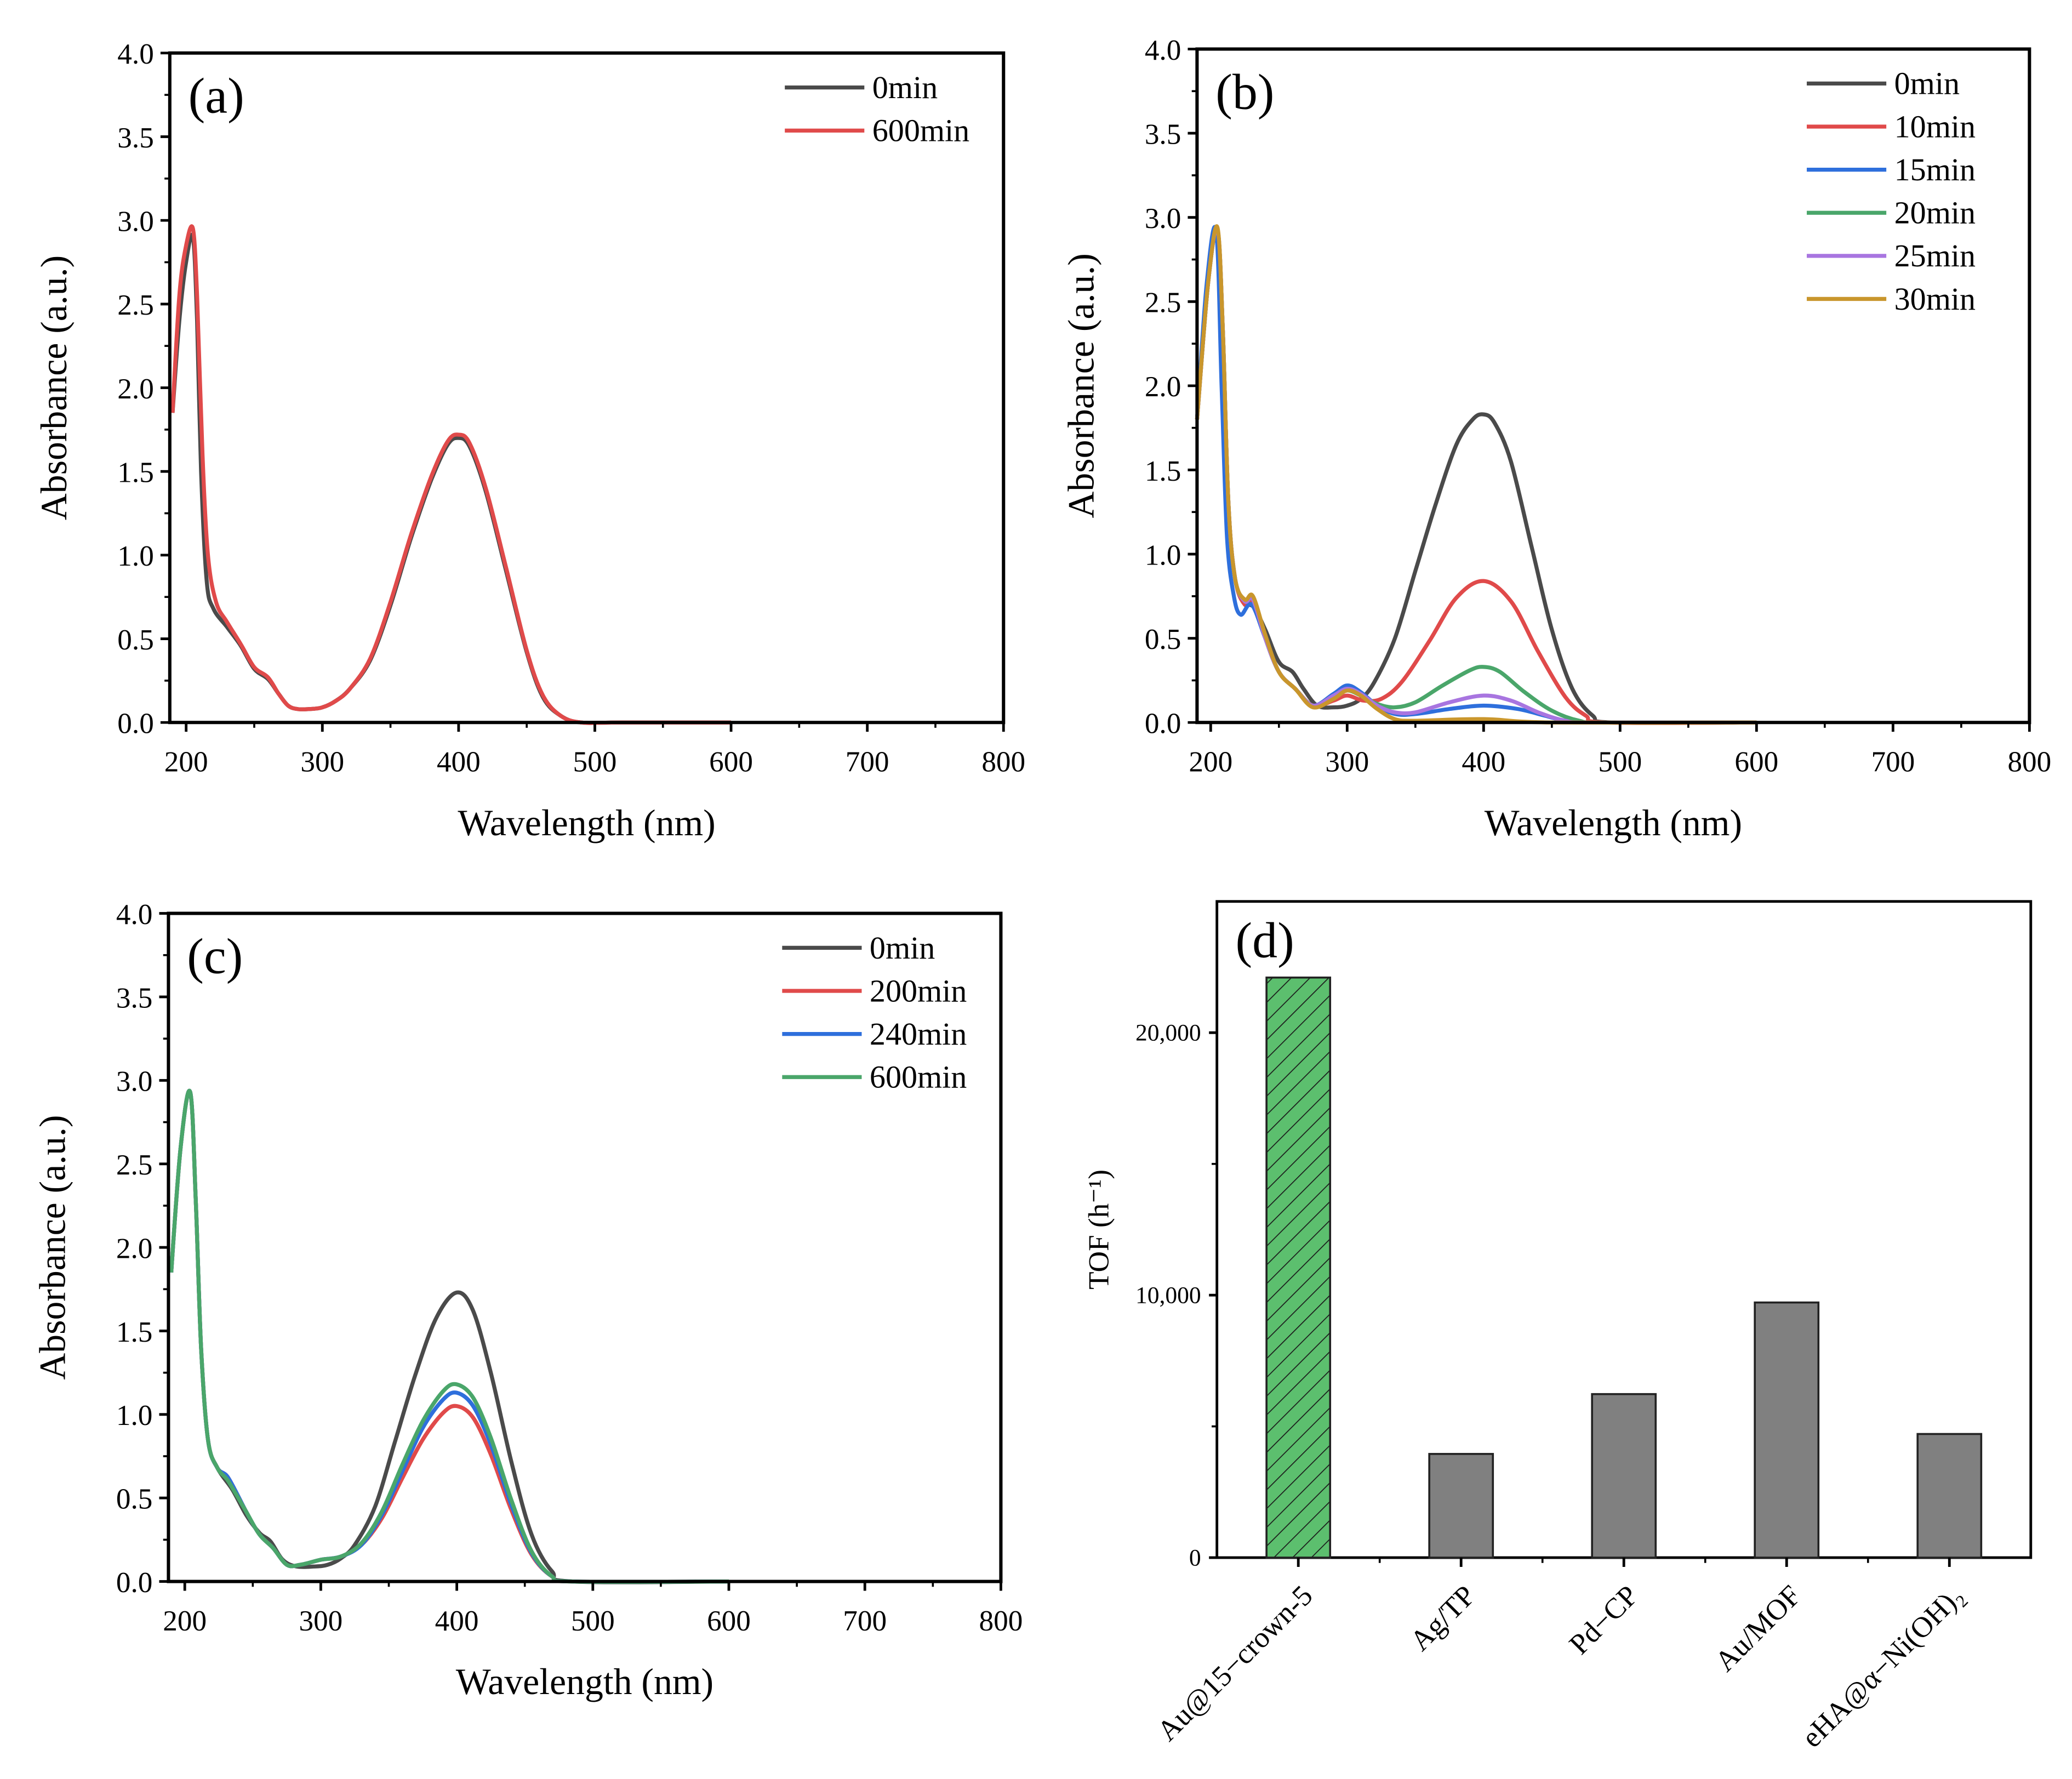 Image resolution: width=2072 pixels, height=1779 pixels. What do you see at coordinates (918, 990) in the screenshot?
I see `legend-label-200min: 200min` at bounding box center [918, 990].